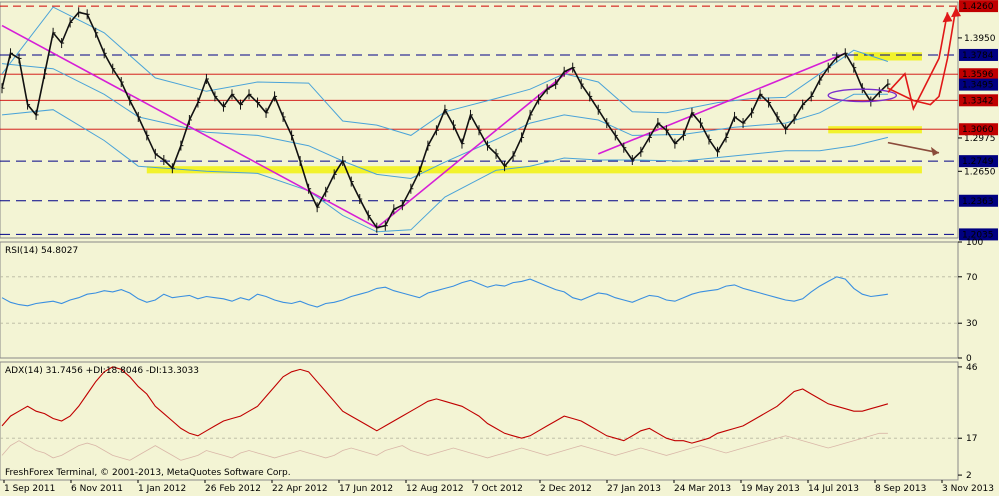 This screenshot has height=496, width=999. Describe the element at coordinates (498, 489) in the screenshot. I see `x-tick-label-7: 7 Oct 2012` at that location.